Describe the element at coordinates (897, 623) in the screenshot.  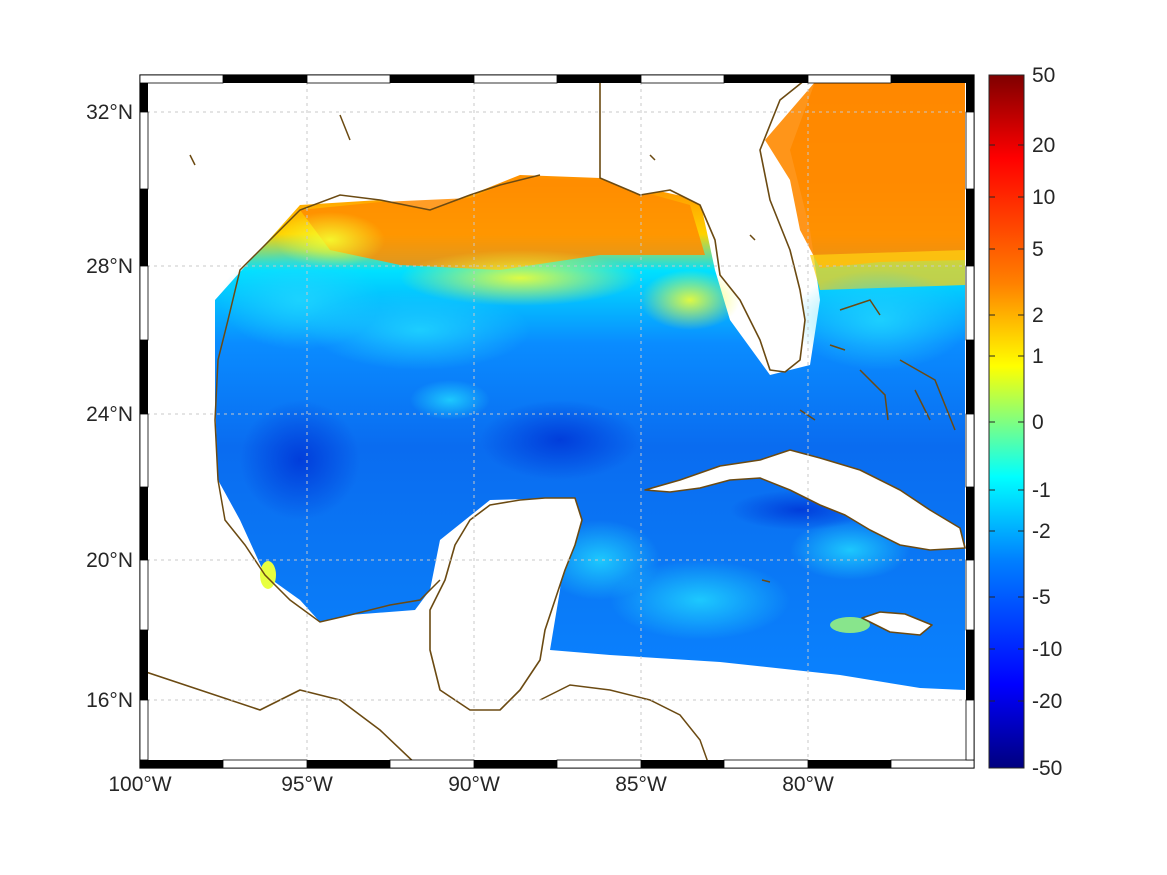
I see `jamaica-island` at that location.